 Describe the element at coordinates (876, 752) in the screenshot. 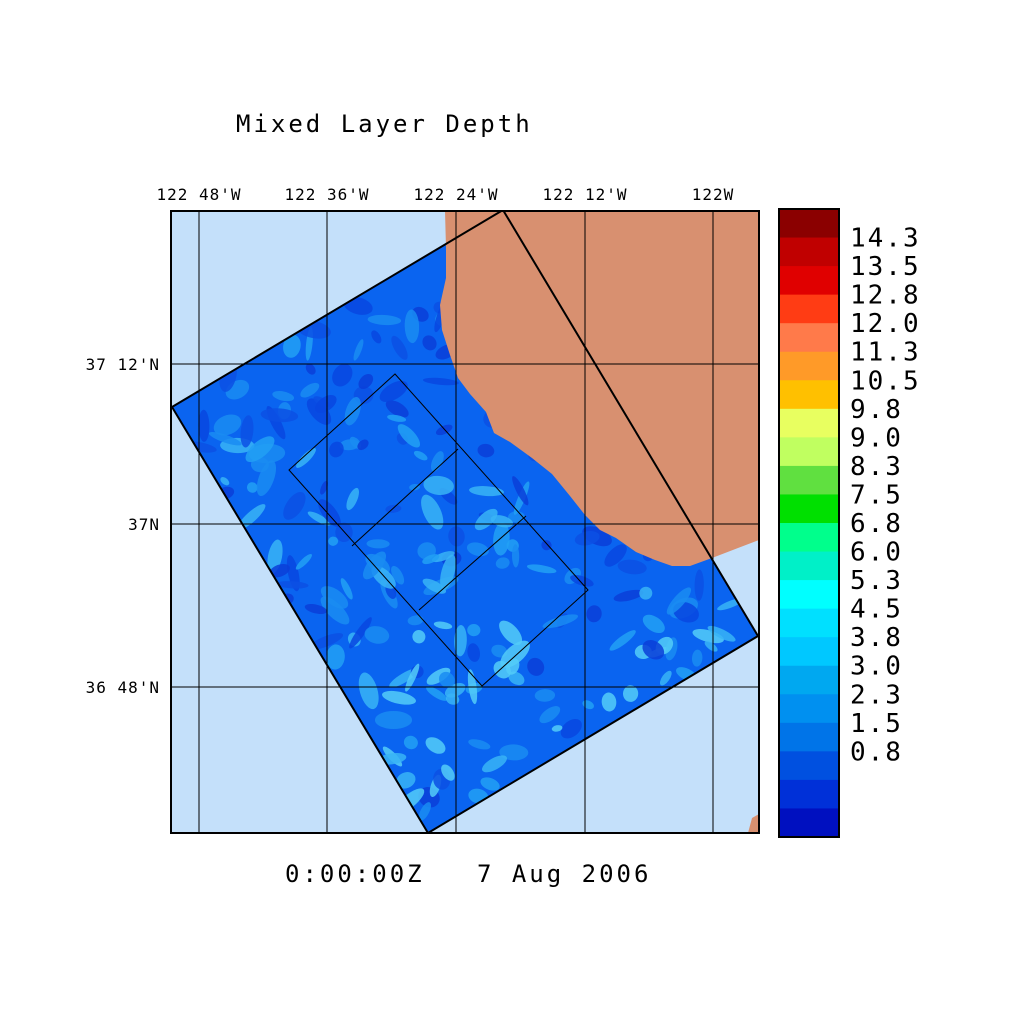

I see `colorbar-label: 0.8` at that location.